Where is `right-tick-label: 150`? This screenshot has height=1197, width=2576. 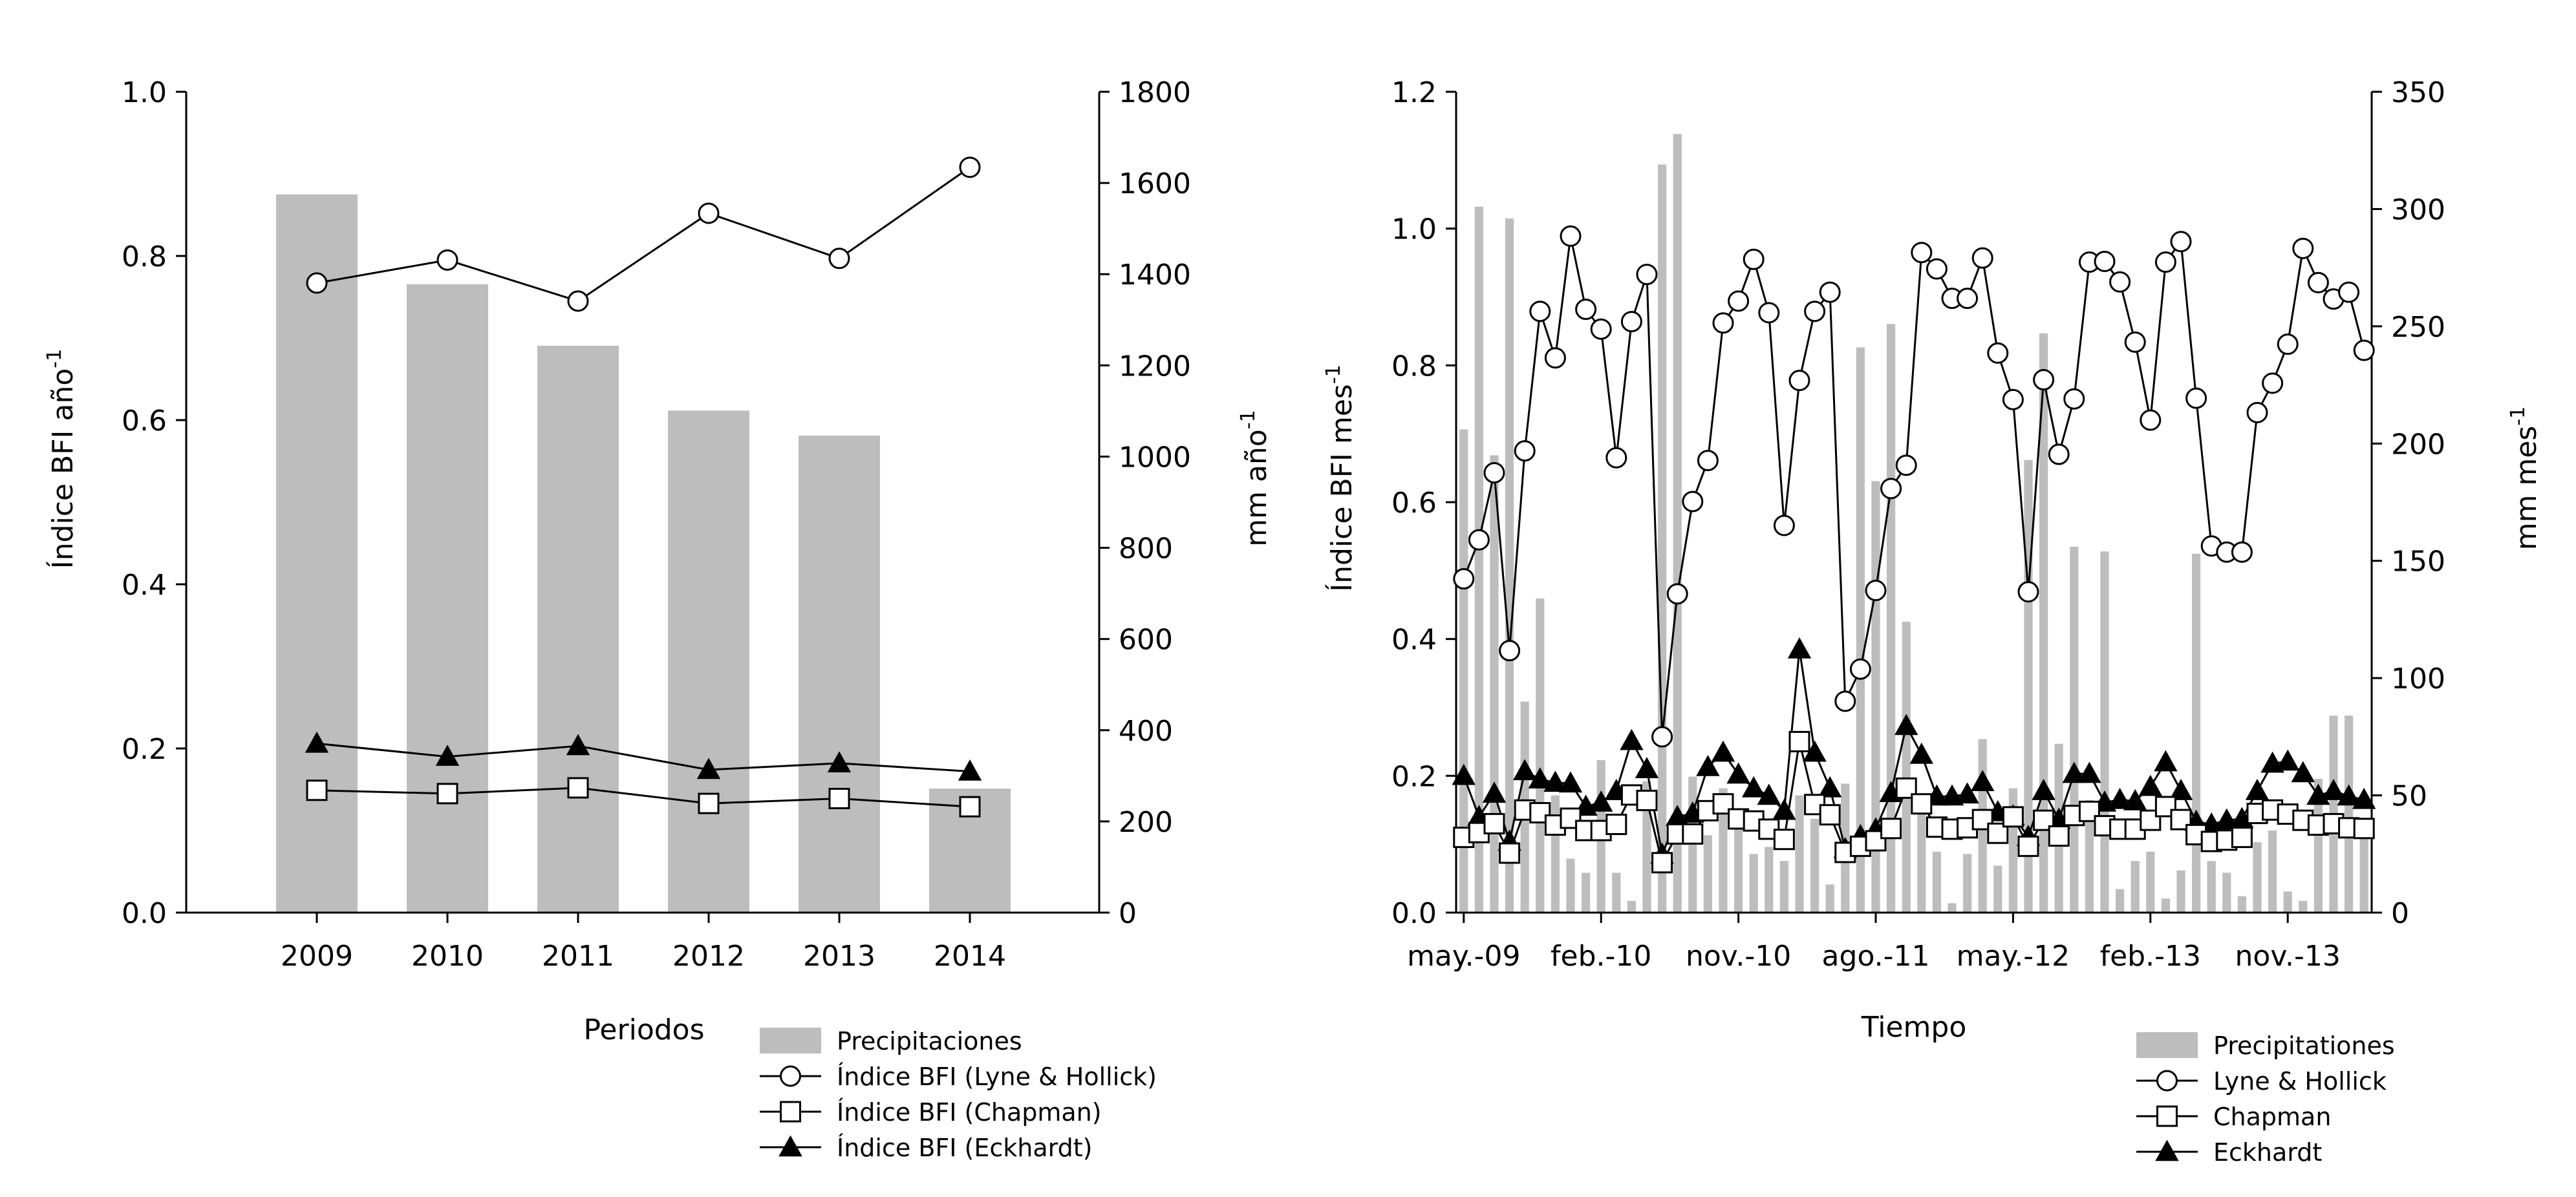 right-tick-label: 150 is located at coordinates (2418, 562).